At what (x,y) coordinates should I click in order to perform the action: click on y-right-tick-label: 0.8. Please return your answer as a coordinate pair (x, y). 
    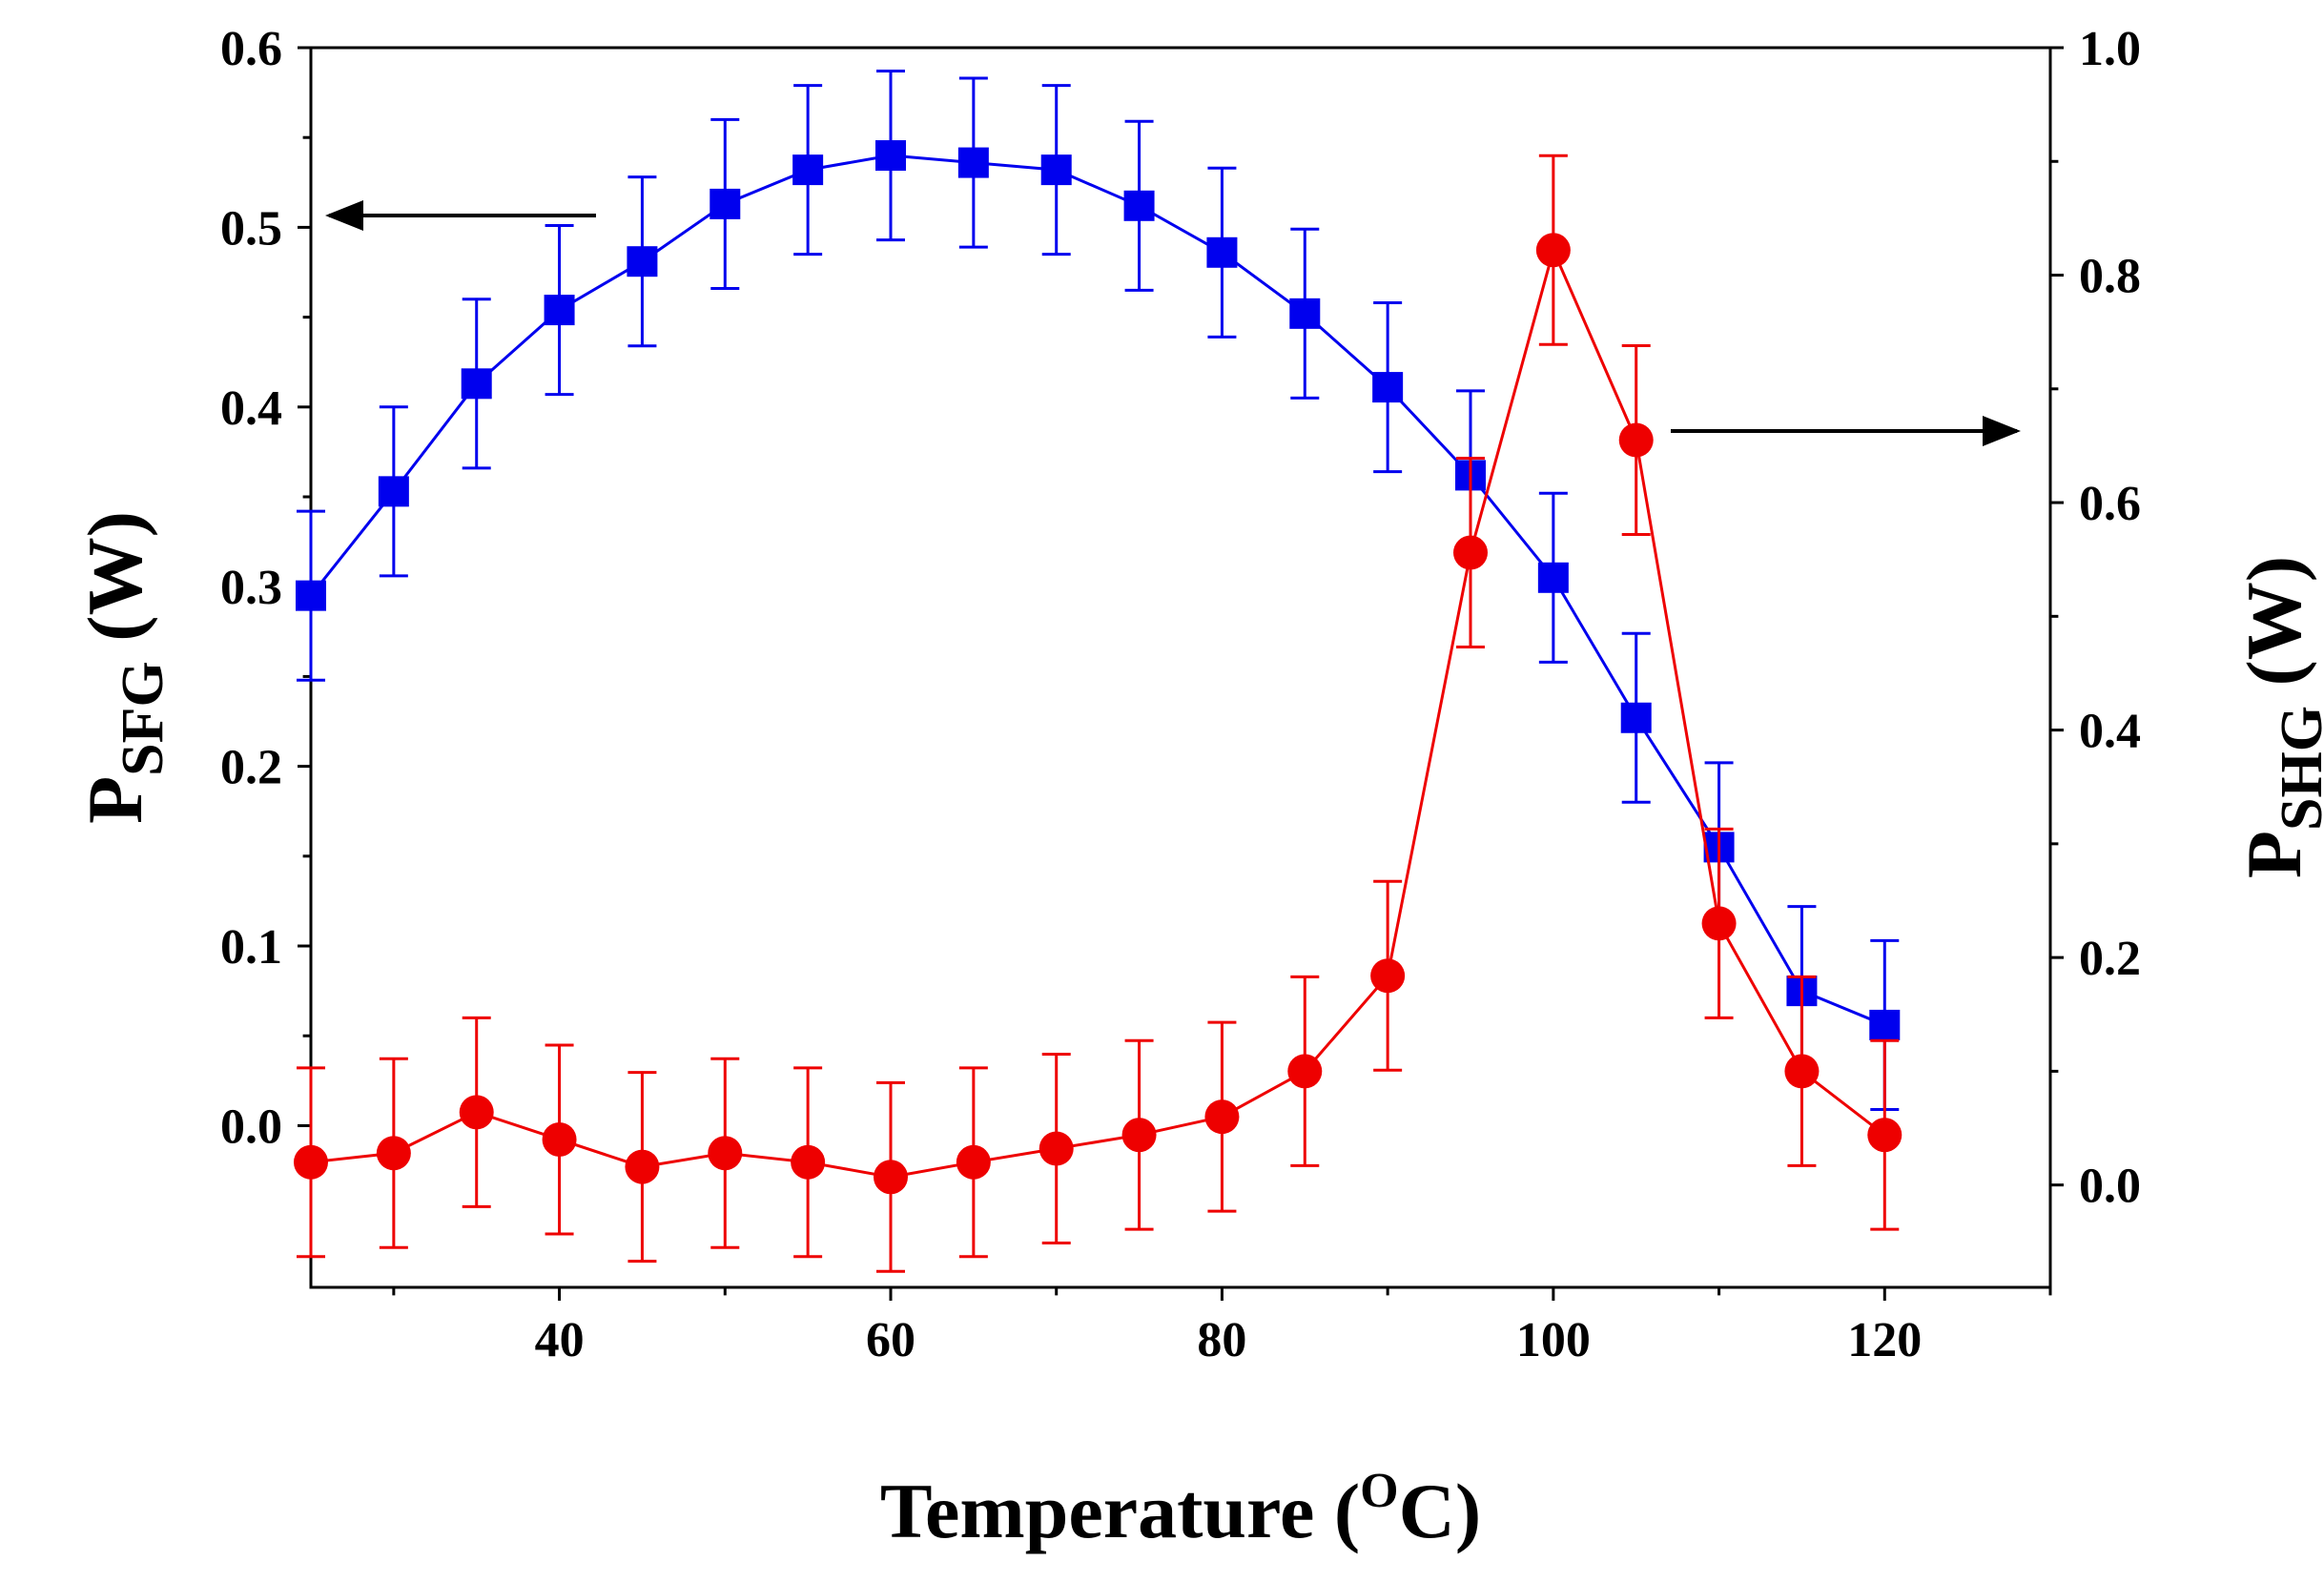
    Looking at the image, I should click on (2110, 277).